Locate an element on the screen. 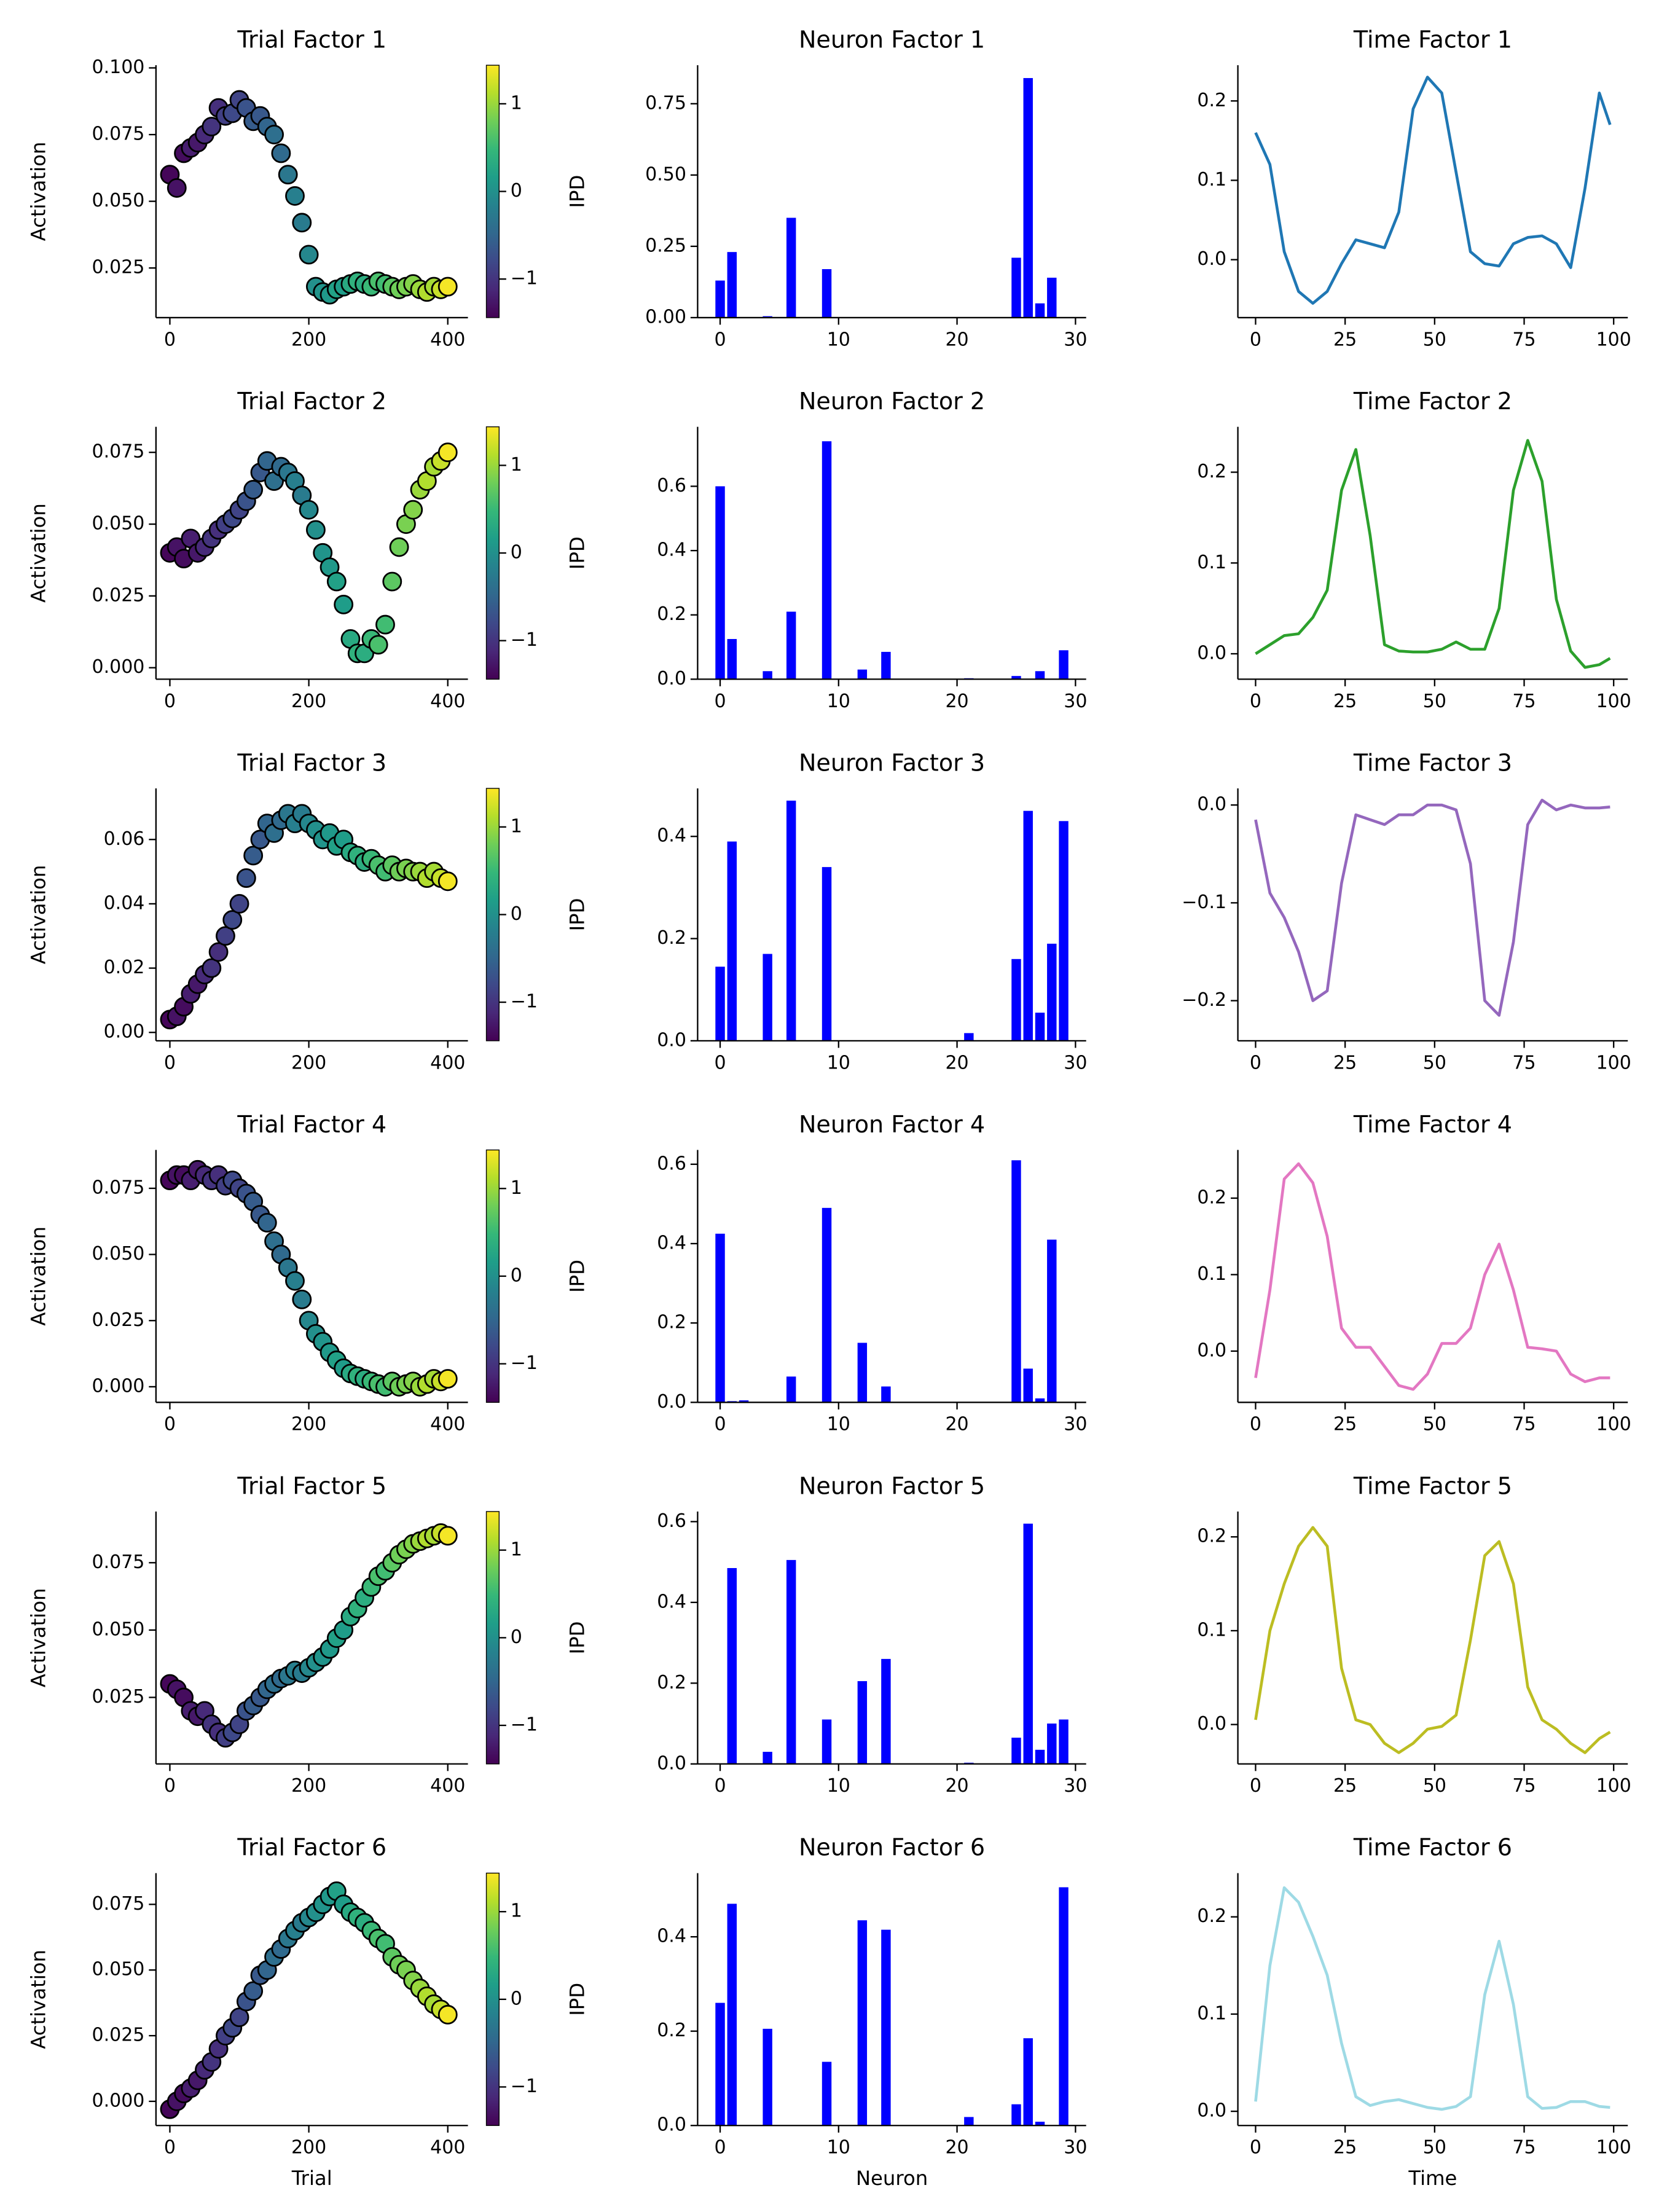 This screenshot has height=2212, width=1659. subplot: Neuron Factor 3 0.0 0.2 0.4 0 10 20 30 is located at coordinates (872, 911).